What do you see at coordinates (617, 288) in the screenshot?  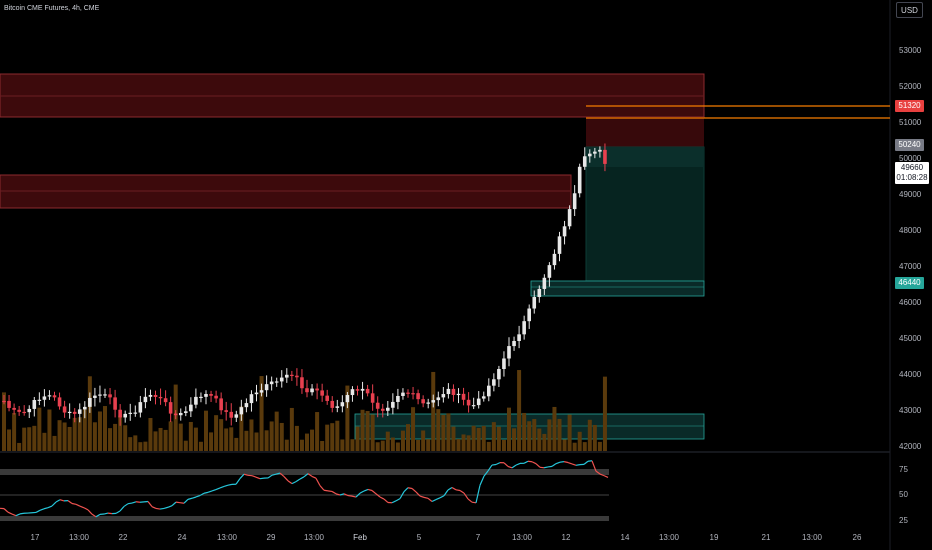 I see `support-zone-mid` at bounding box center [617, 288].